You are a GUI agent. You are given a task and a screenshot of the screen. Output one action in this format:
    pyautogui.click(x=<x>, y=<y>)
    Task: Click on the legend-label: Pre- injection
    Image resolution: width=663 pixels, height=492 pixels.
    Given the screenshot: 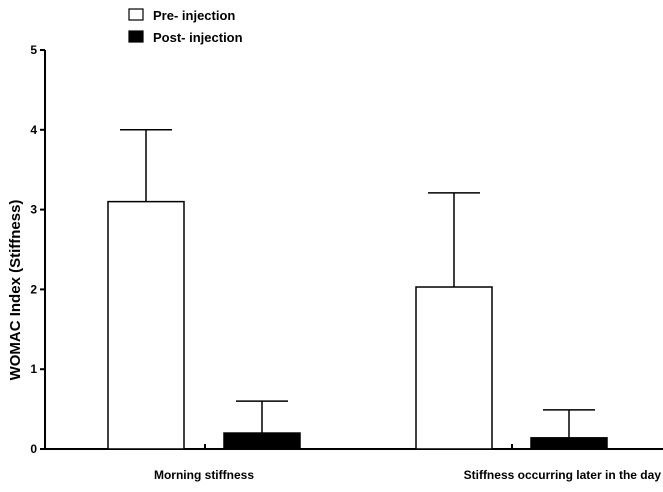 What is the action you would take?
    pyautogui.click(x=194, y=15)
    